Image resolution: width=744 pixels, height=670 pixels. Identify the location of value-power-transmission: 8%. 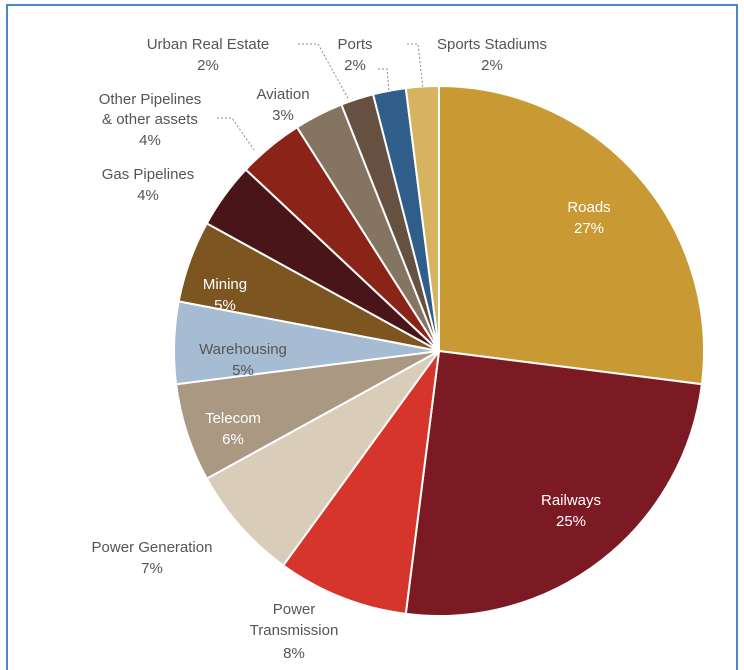
(294, 653).